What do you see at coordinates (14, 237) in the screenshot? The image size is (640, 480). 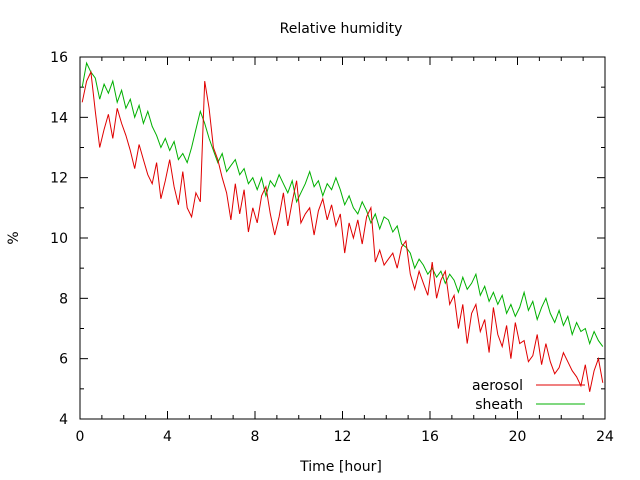 I see `y-axis-label: %` at bounding box center [14, 237].